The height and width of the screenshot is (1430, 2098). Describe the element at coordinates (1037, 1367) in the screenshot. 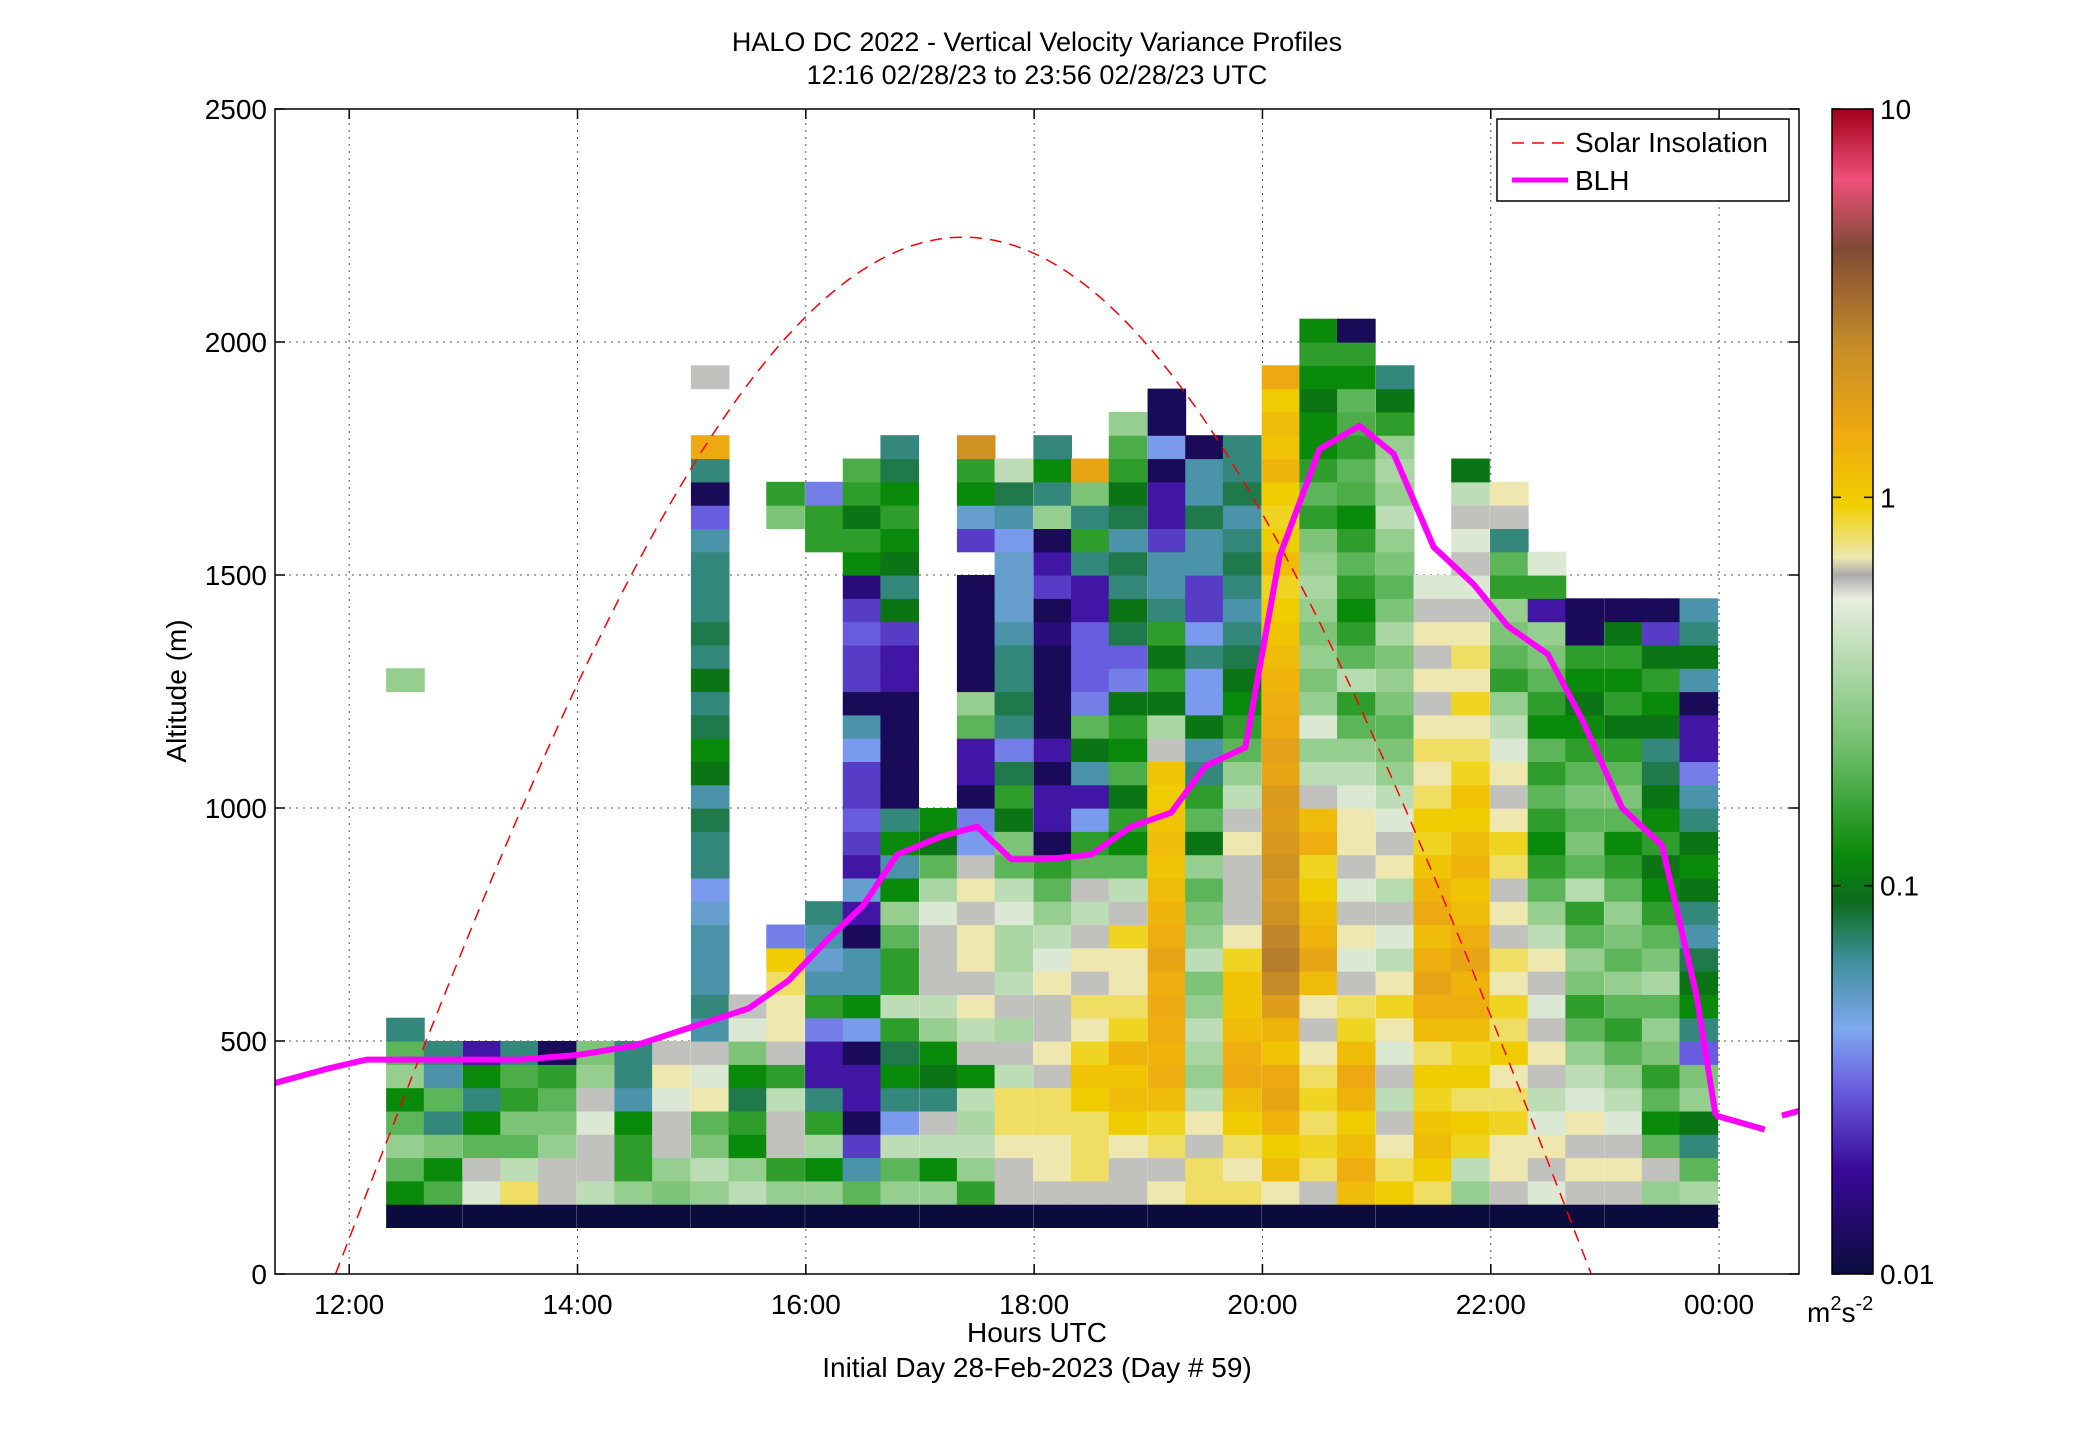

I see `x-axis-sublabel: Initial Day 28-Feb-2023 (Day # 59)` at that location.